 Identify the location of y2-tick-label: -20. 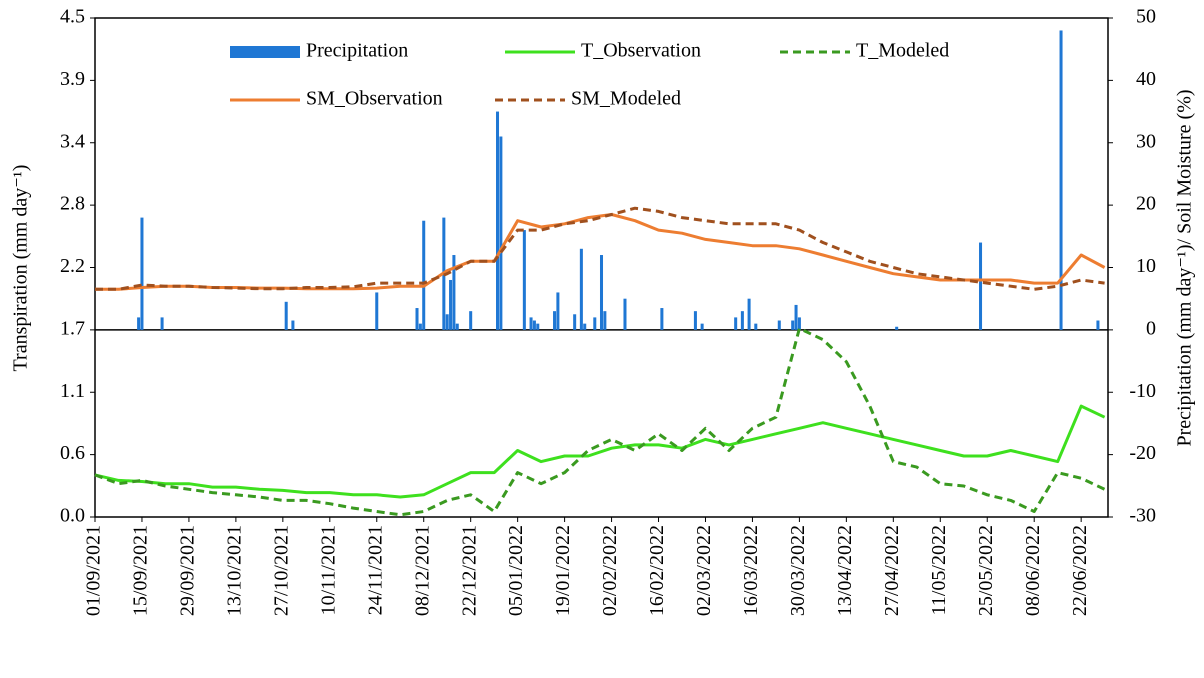
(1142, 453).